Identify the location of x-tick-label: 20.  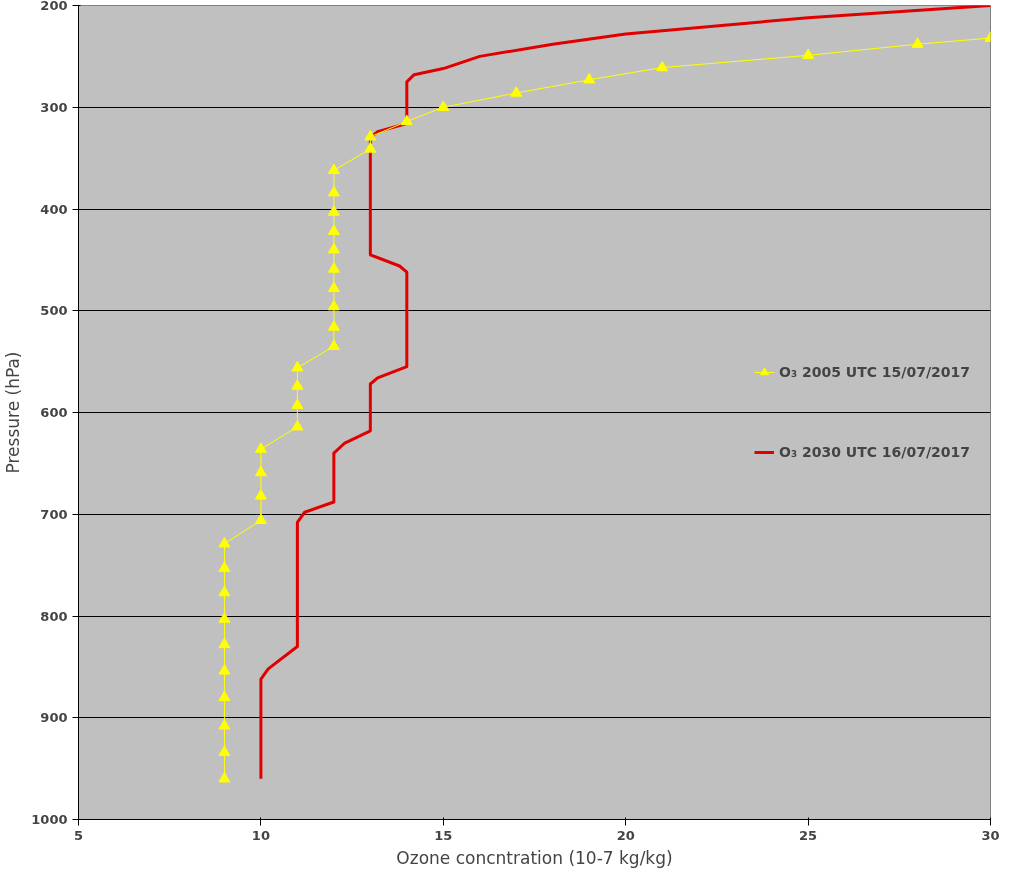
(625, 835).